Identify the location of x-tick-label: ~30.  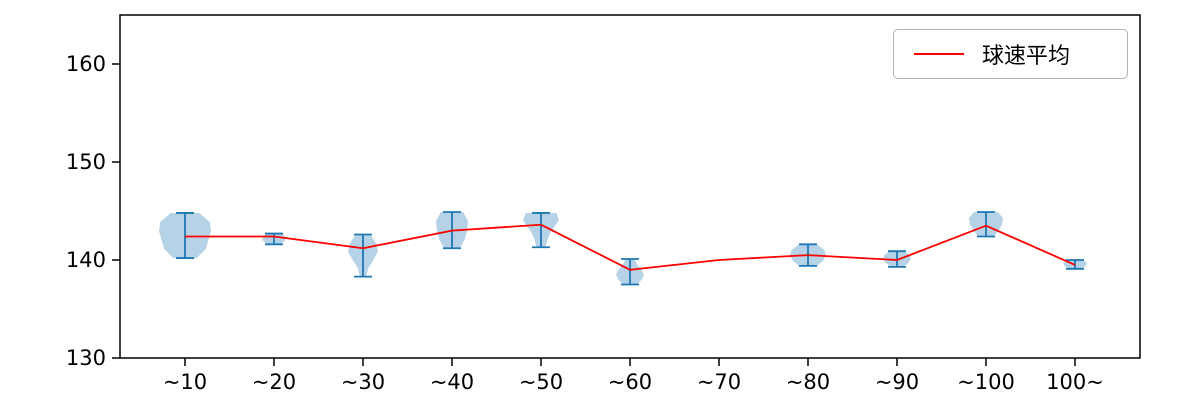
(363, 382).